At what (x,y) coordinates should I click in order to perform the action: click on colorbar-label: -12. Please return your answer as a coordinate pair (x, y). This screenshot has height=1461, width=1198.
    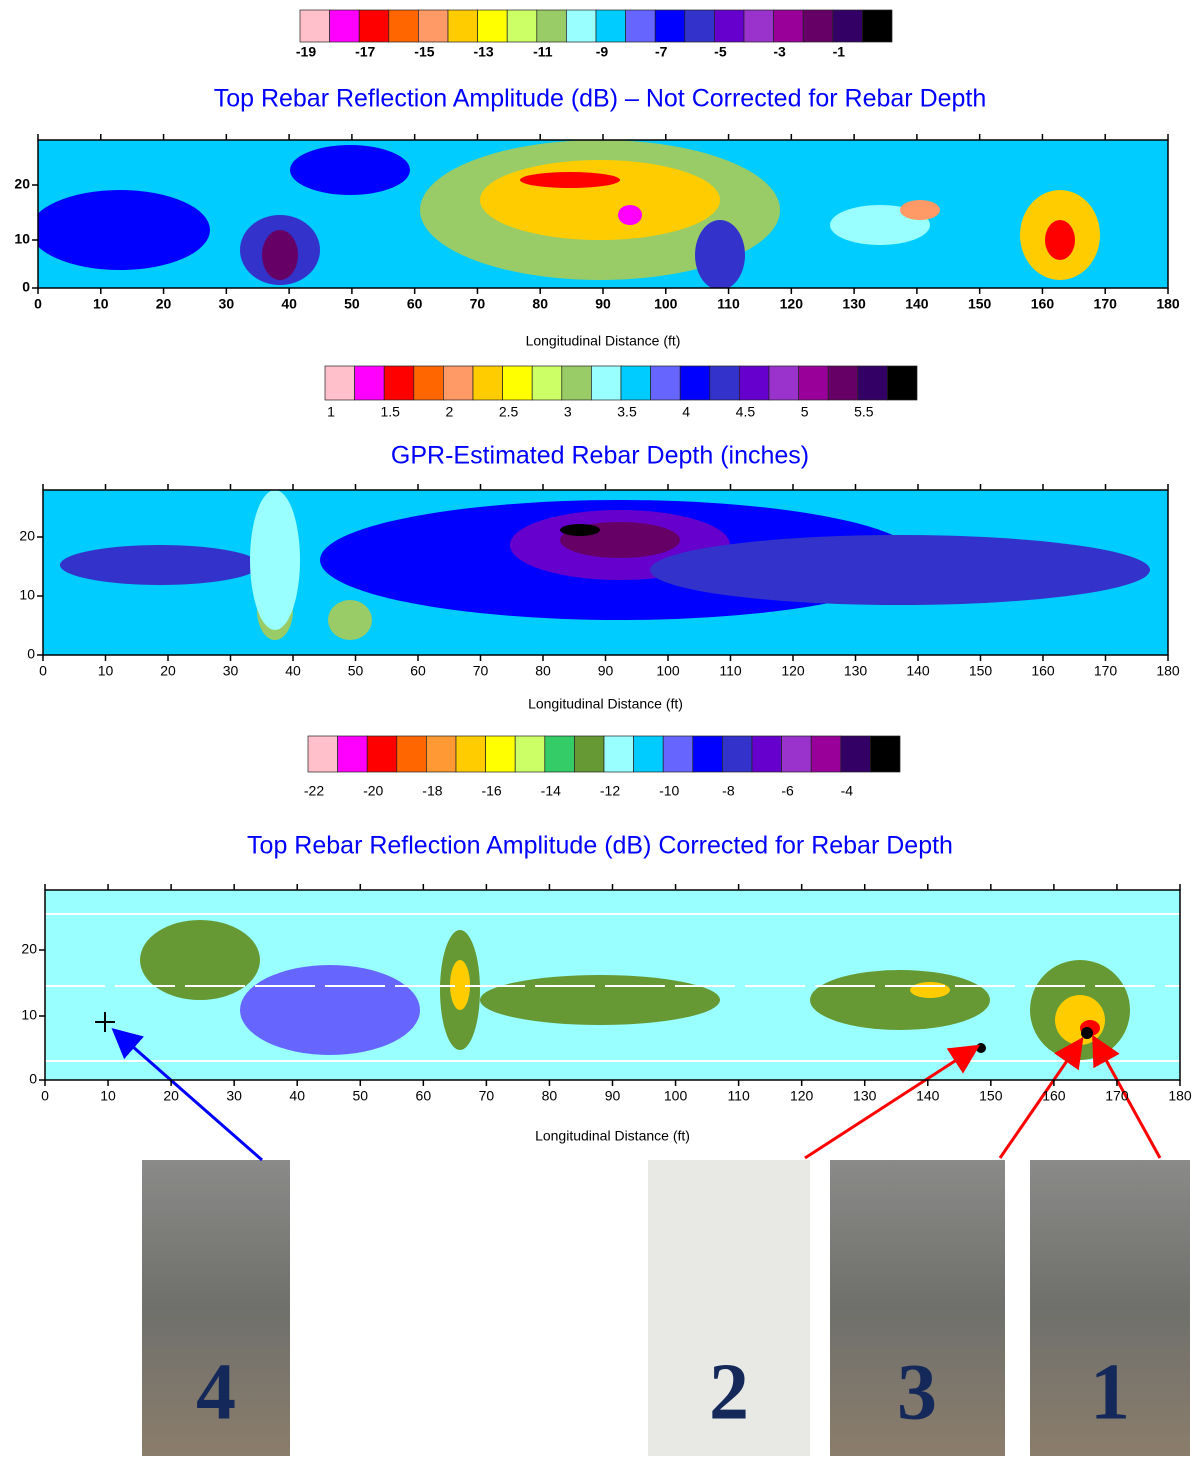
    Looking at the image, I should click on (610, 791).